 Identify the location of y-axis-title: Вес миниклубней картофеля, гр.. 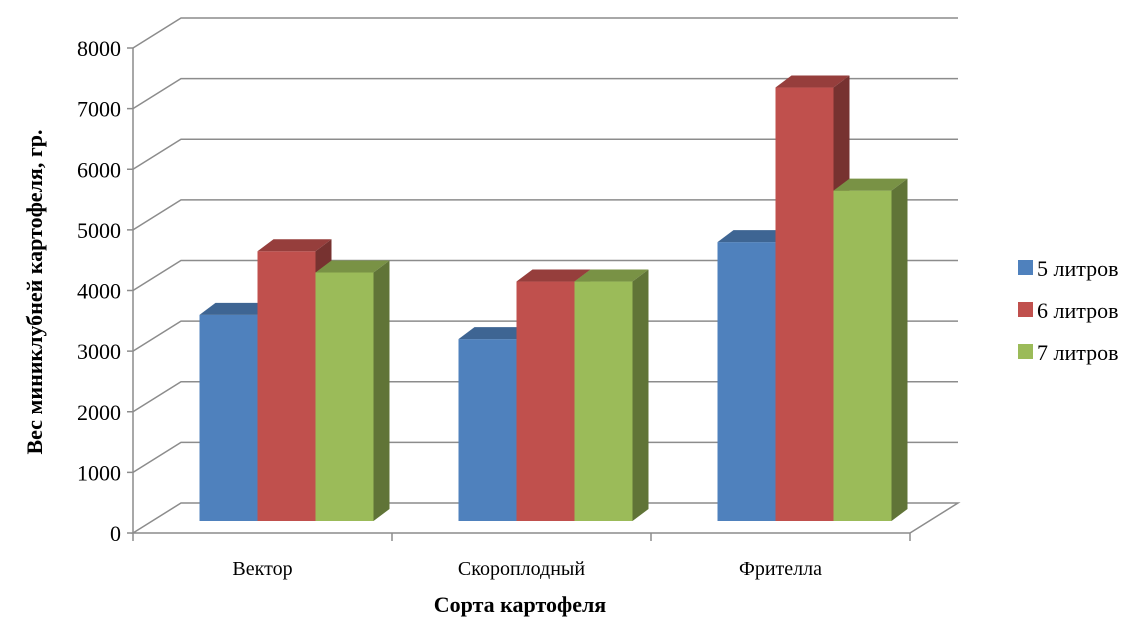
(34, 291).